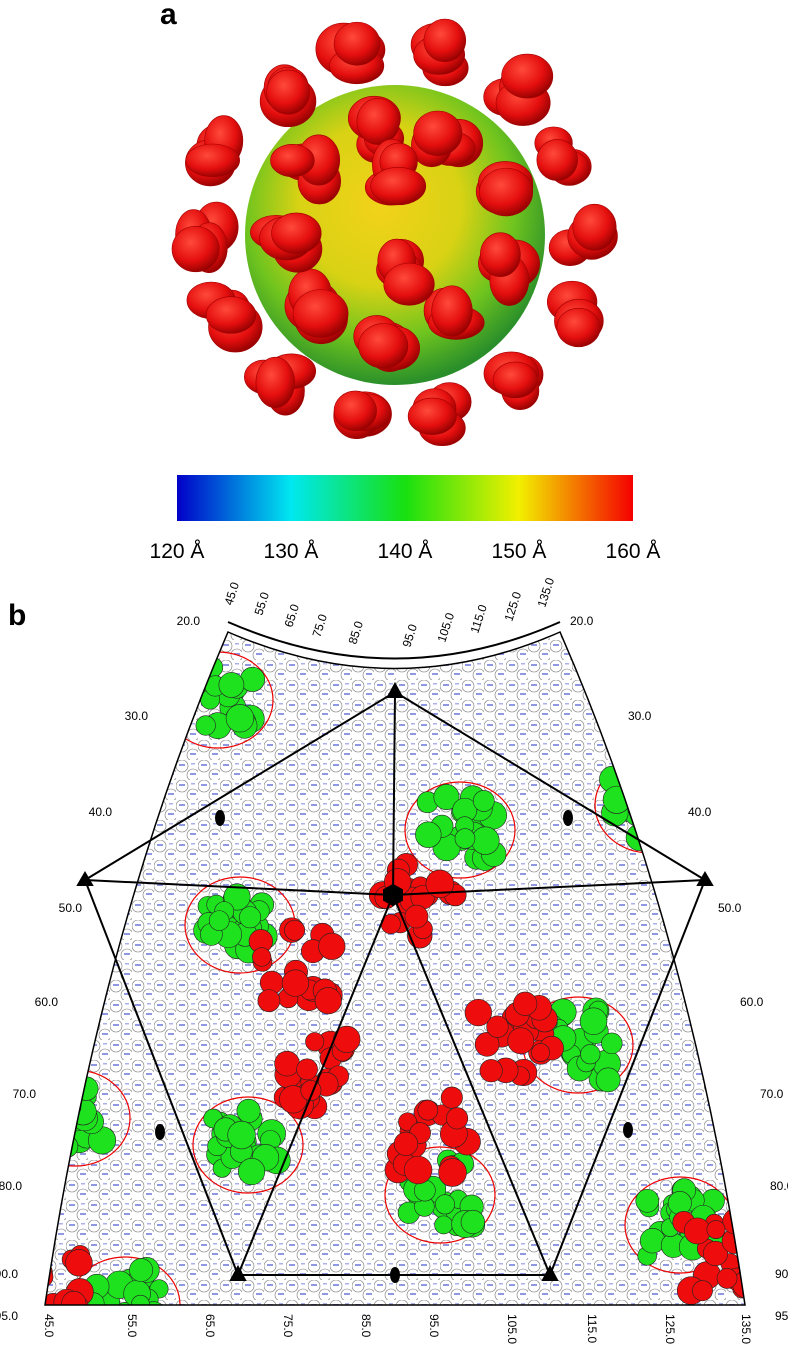 This screenshot has width=788, height=1369. What do you see at coordinates (781, 1316) in the screenshot?
I see `right-axis-label: 95.0` at bounding box center [781, 1316].